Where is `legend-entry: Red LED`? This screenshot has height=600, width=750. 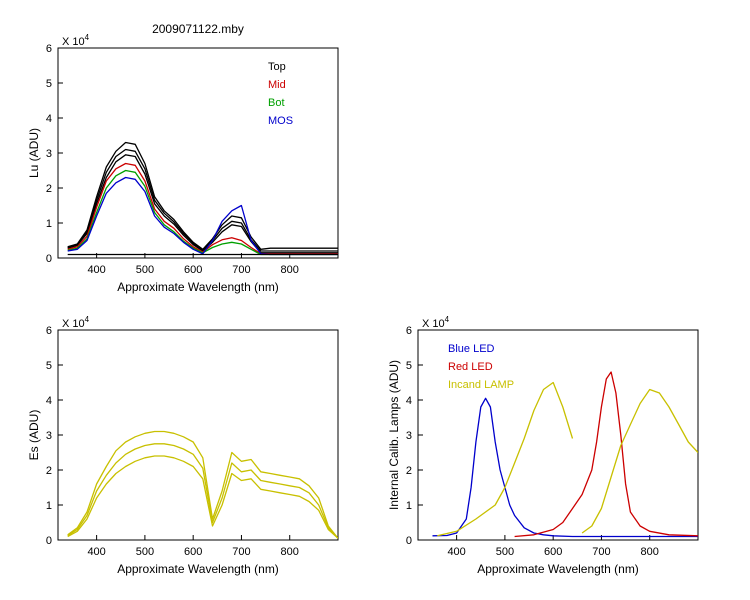 legend-entry: Red LED is located at coordinates (470, 367).